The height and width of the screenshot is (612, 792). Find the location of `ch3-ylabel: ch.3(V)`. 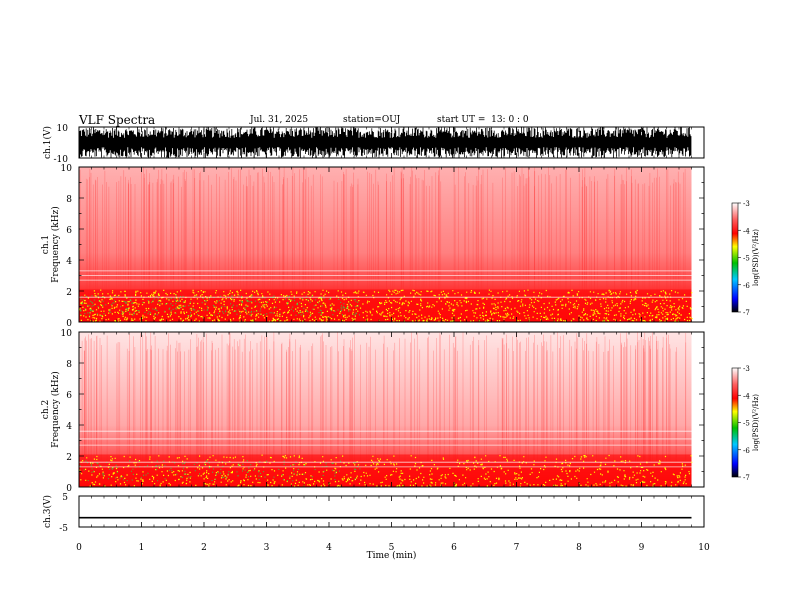

ch3-ylabel: ch.3(V) is located at coordinates (47, 511).